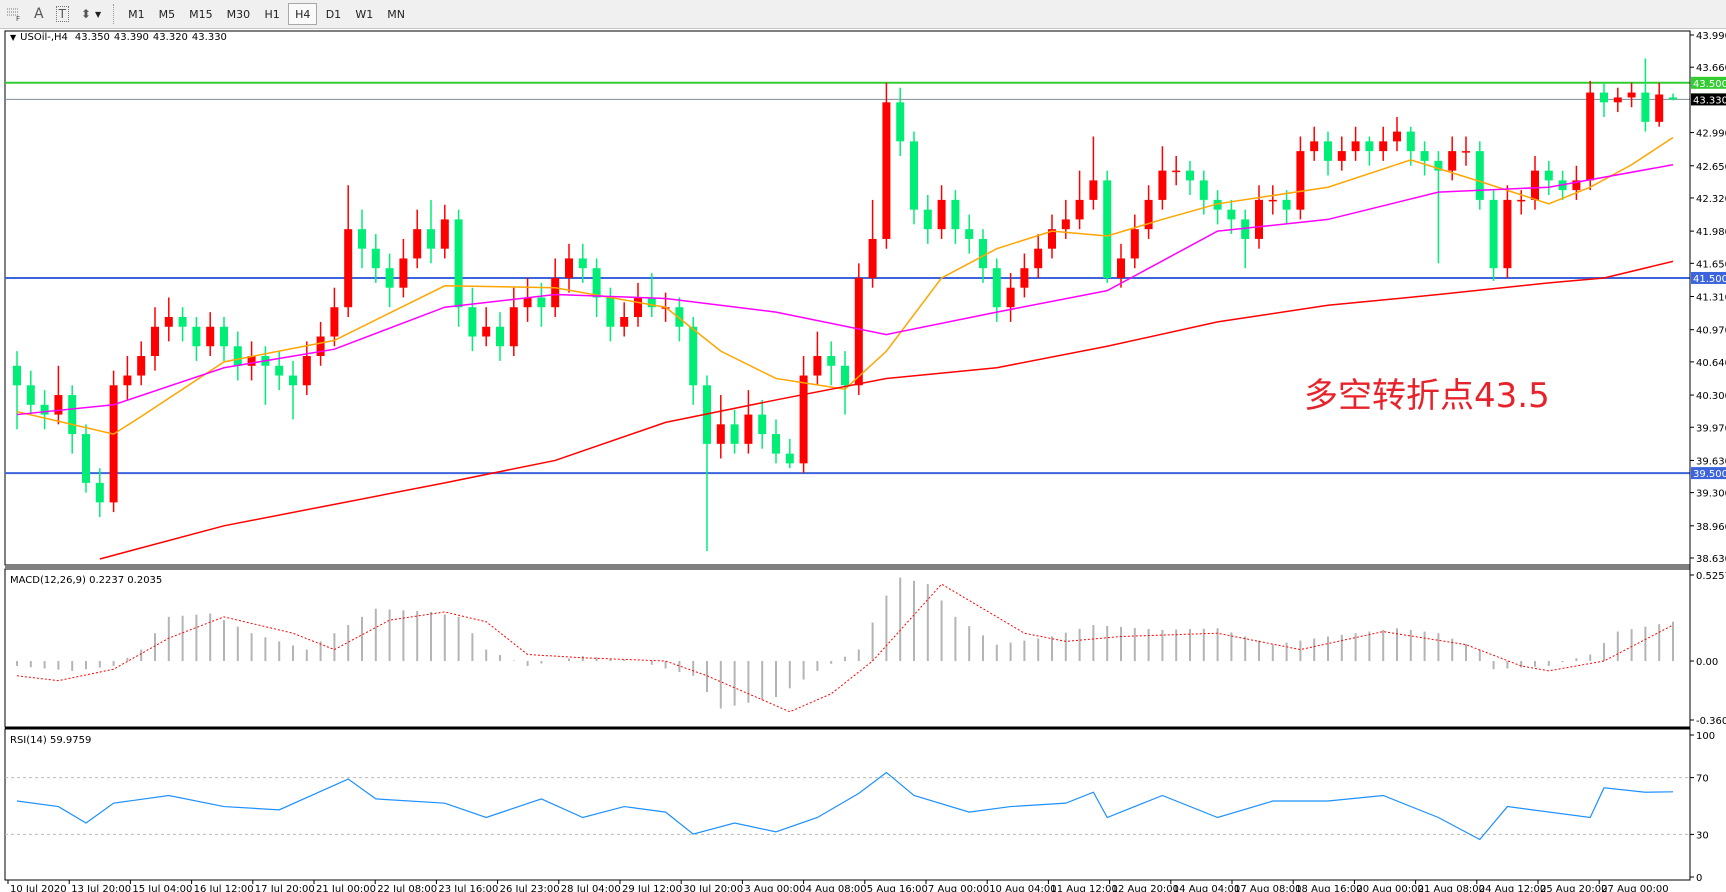  What do you see at coordinates (1328, 888) in the screenshot?
I see `date-tick-label: 18 Aug 16:00` at bounding box center [1328, 888].